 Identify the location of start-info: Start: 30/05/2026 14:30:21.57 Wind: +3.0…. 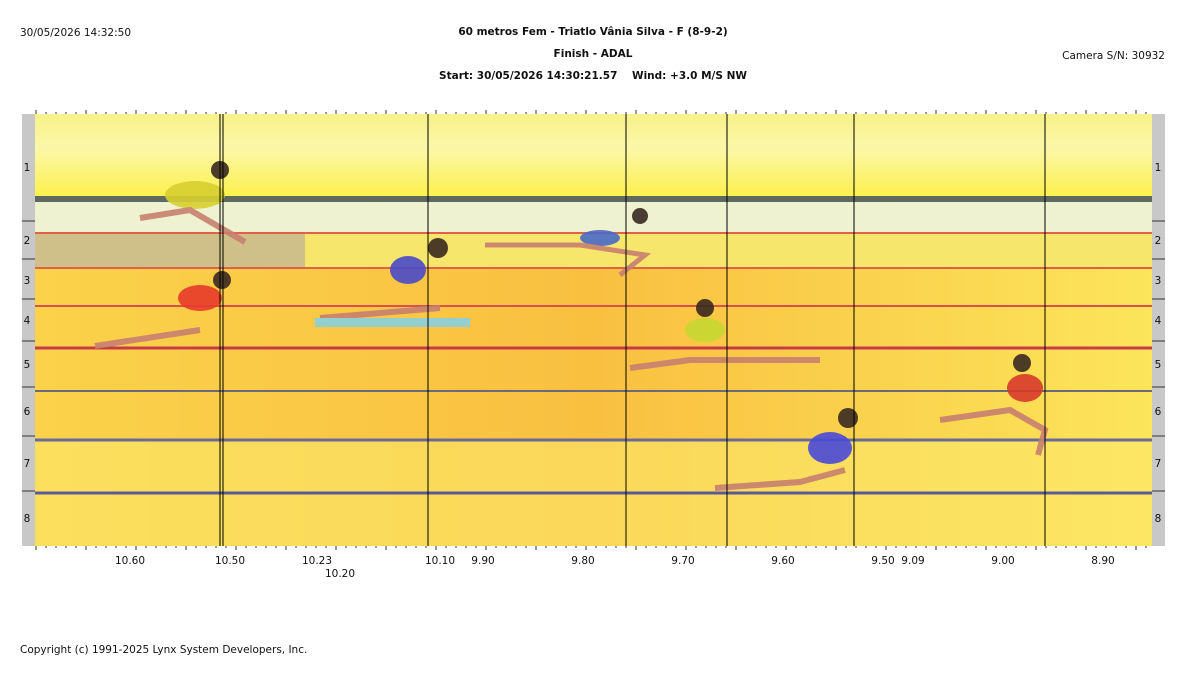
(593, 76).